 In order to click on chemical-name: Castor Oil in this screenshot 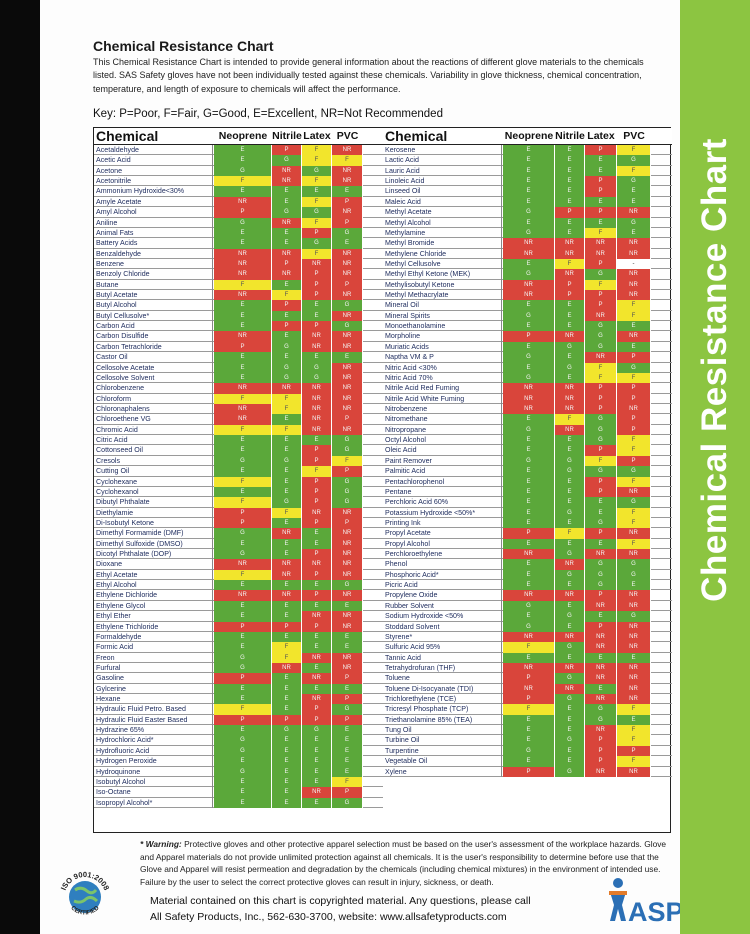, I will do `click(154, 357)`.